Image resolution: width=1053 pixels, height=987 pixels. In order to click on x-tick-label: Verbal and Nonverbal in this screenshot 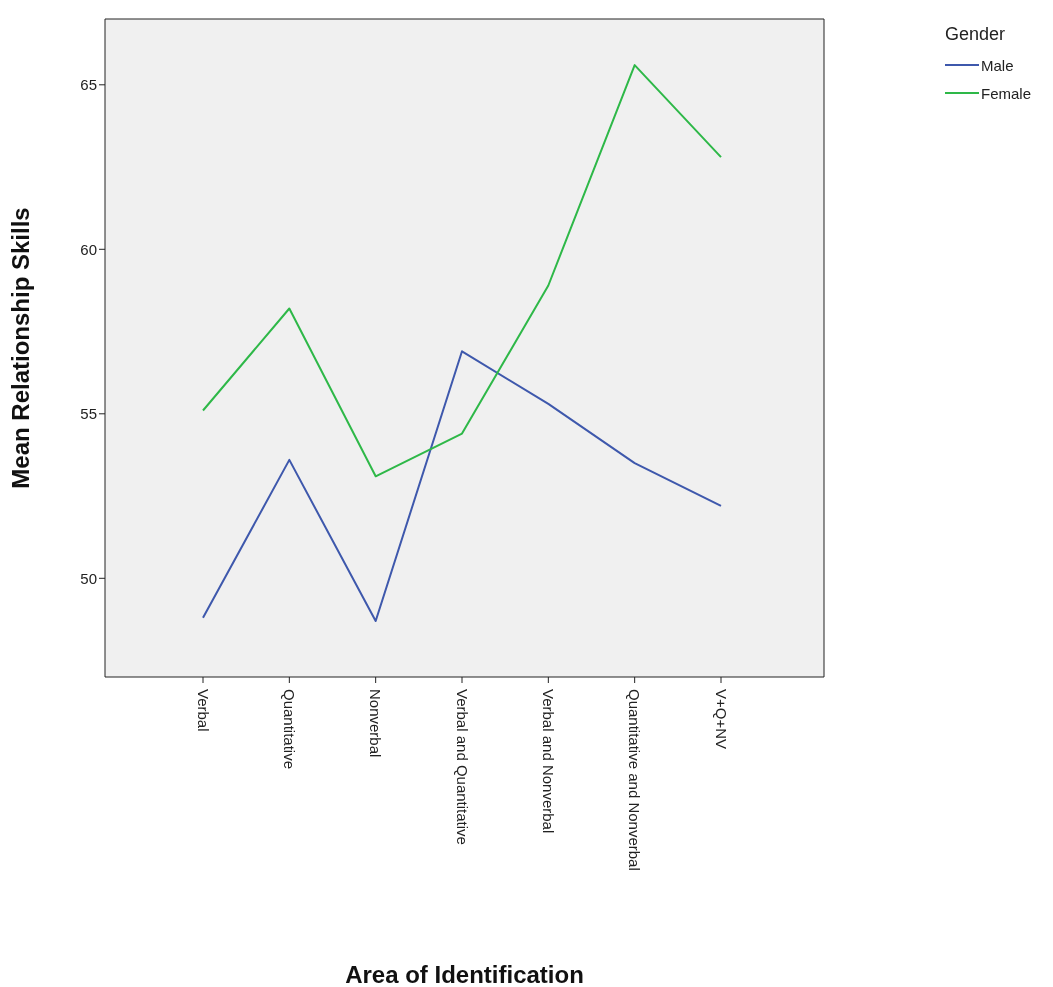, I will do `click(549, 761)`.